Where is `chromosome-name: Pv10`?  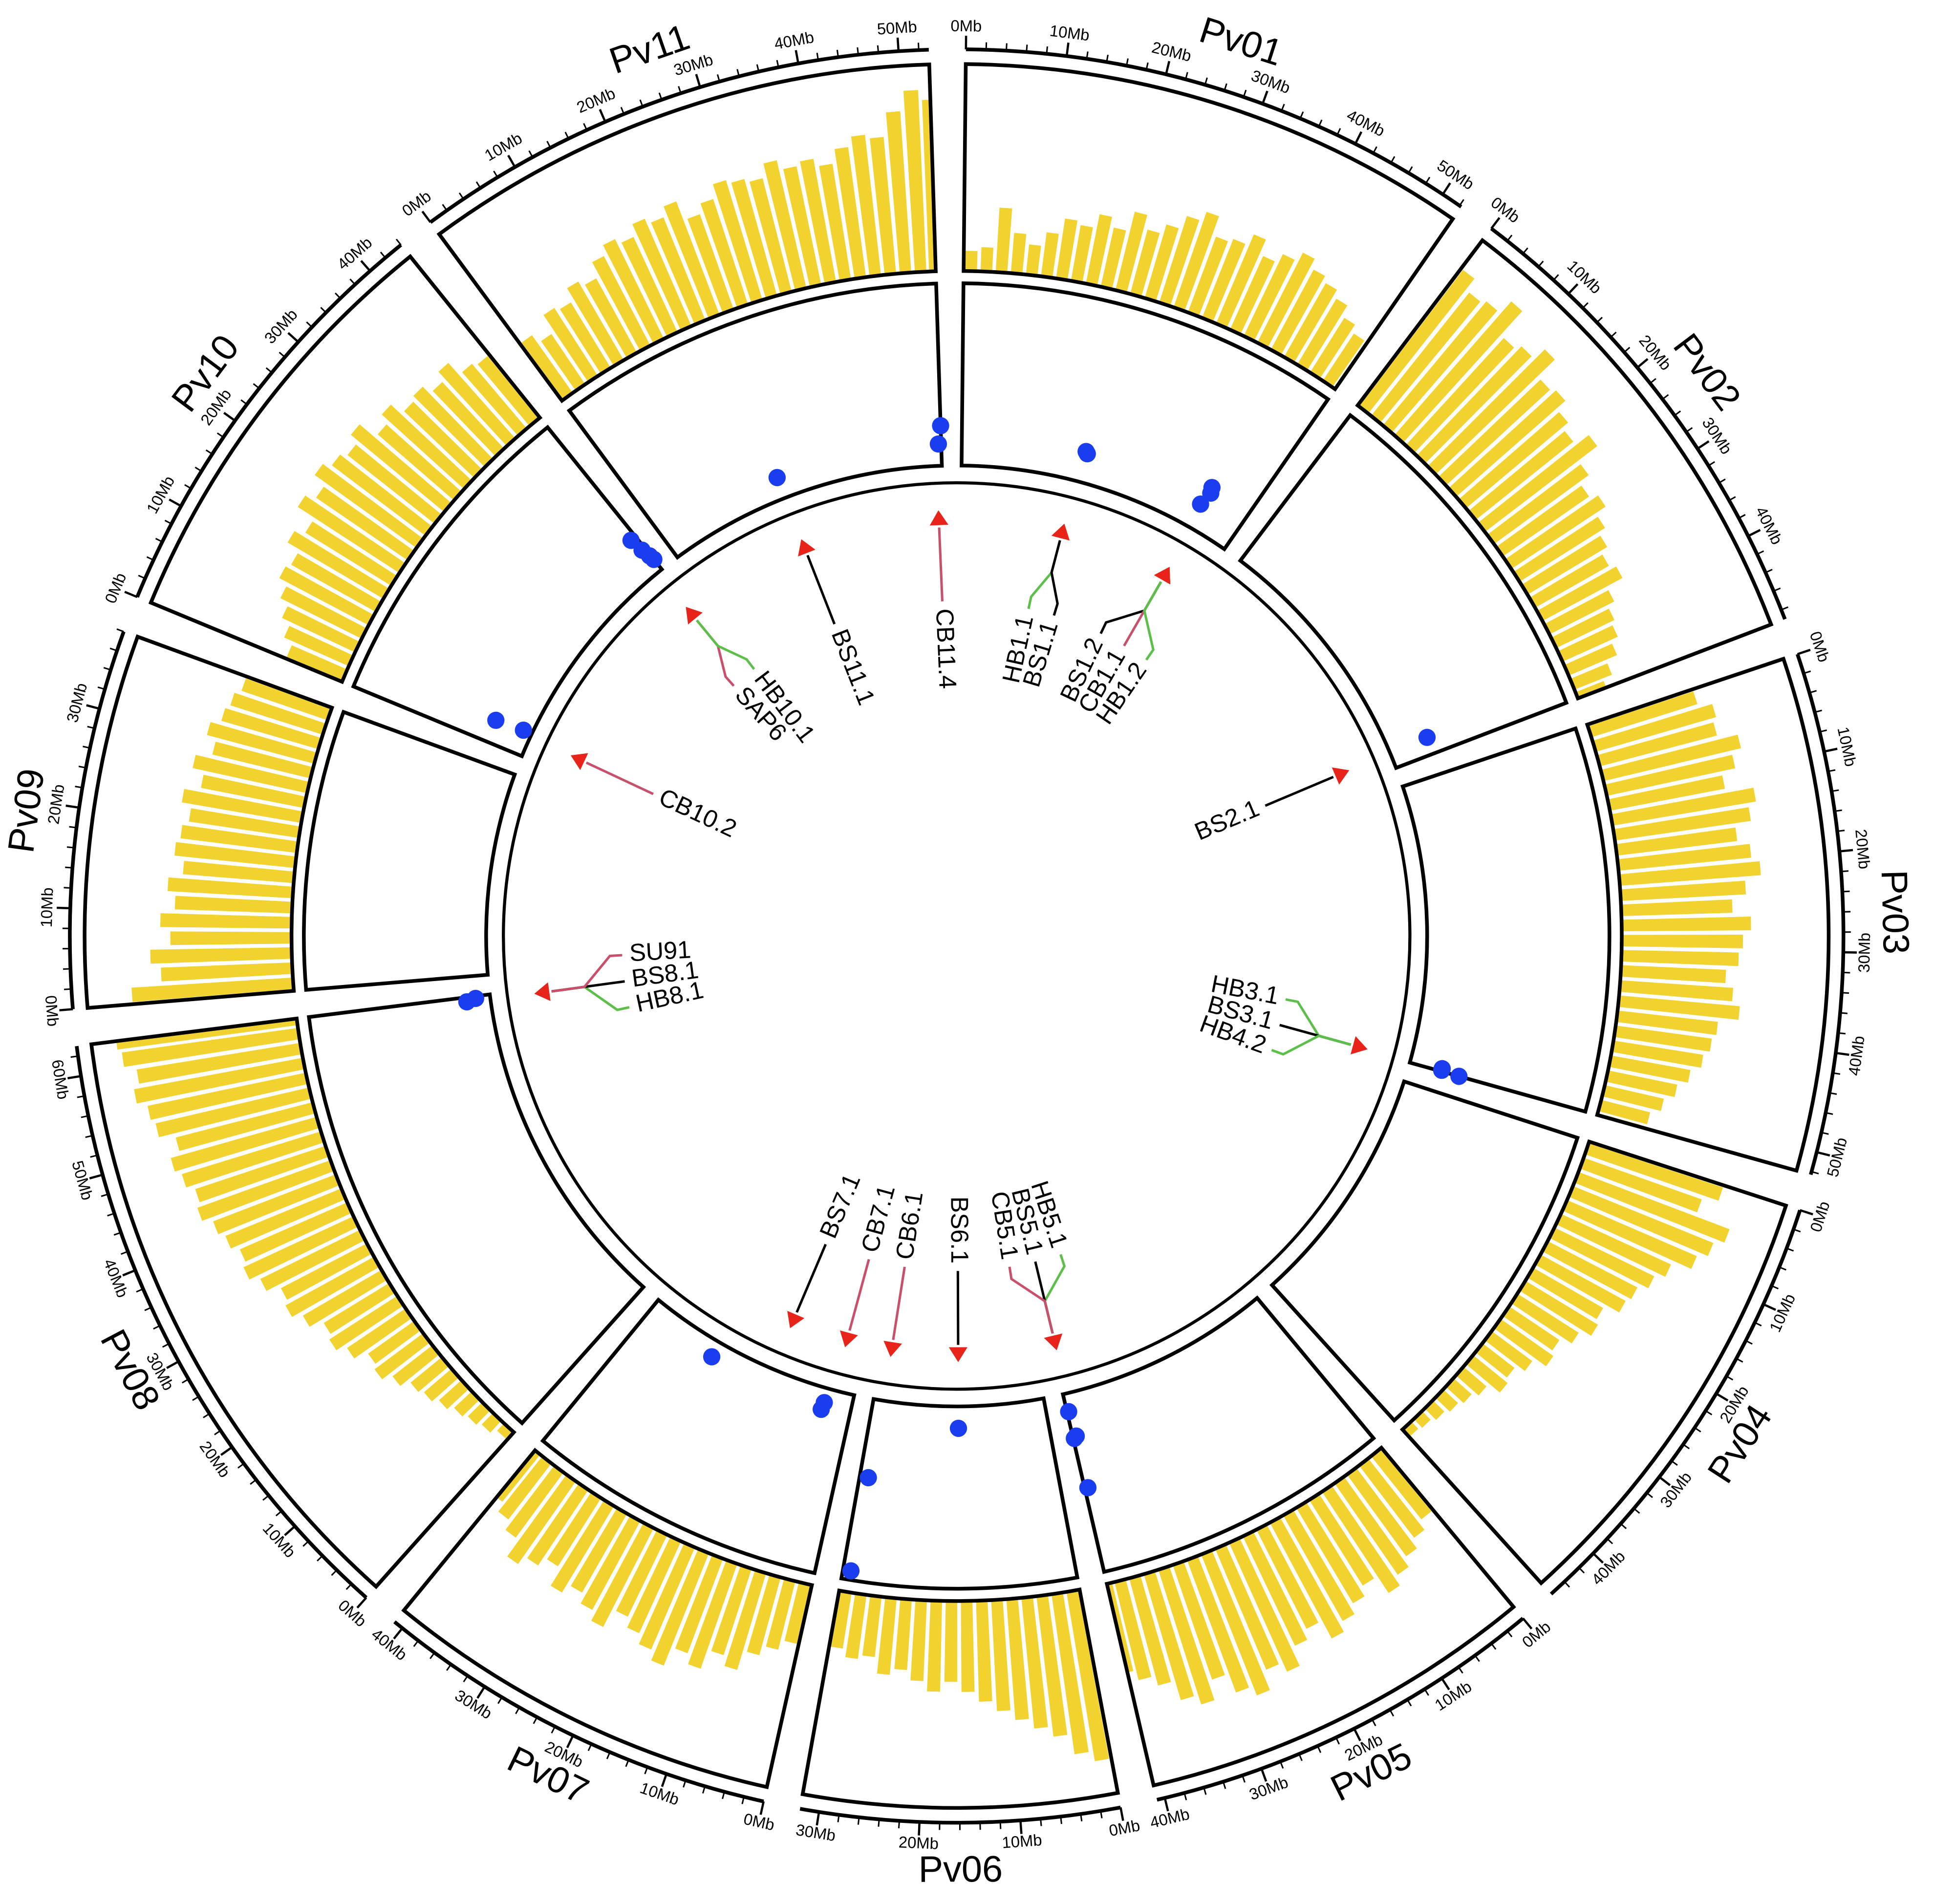
chromosome-name: Pv10 is located at coordinates (206, 373).